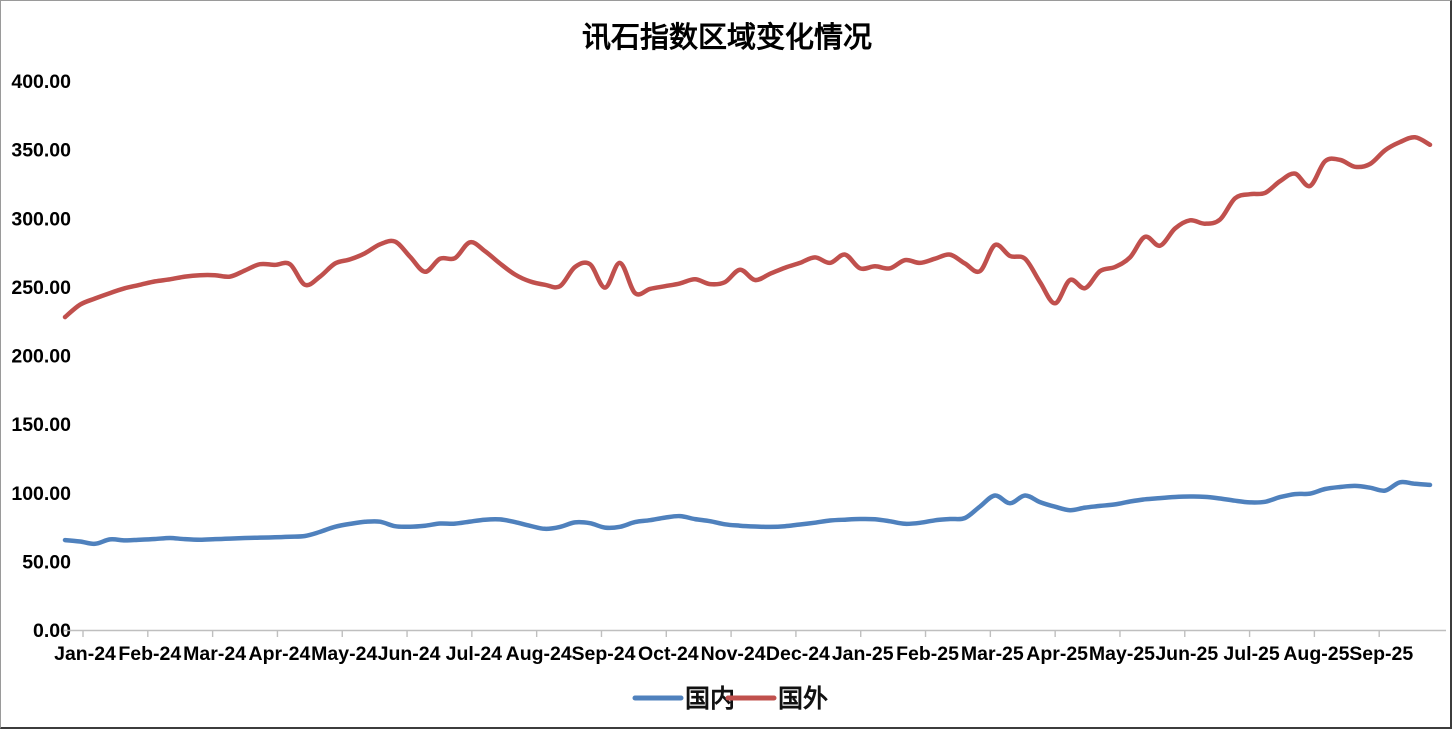 This screenshot has height=729, width=1452. What do you see at coordinates (409, 654) in the screenshot?
I see `x-axis-label: Jun-24` at bounding box center [409, 654].